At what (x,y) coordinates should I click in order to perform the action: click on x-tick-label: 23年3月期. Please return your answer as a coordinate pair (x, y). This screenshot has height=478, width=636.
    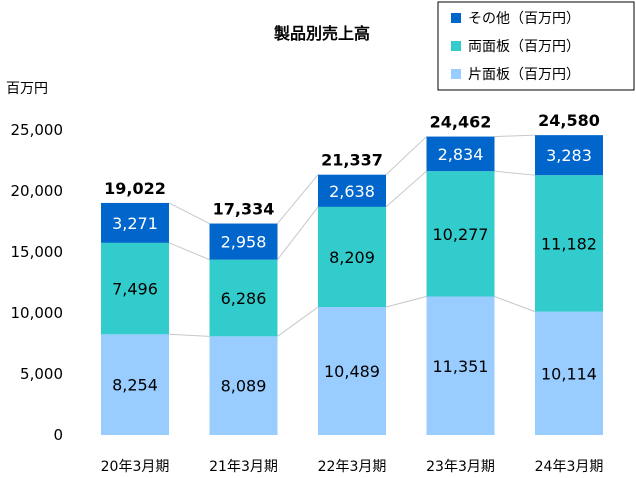
    Looking at the image, I should click on (460, 467).